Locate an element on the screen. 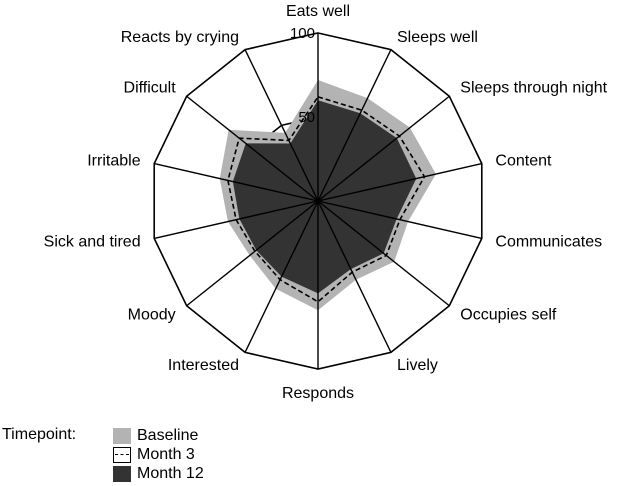  legend-swatch-baseline is located at coordinates (122, 436).